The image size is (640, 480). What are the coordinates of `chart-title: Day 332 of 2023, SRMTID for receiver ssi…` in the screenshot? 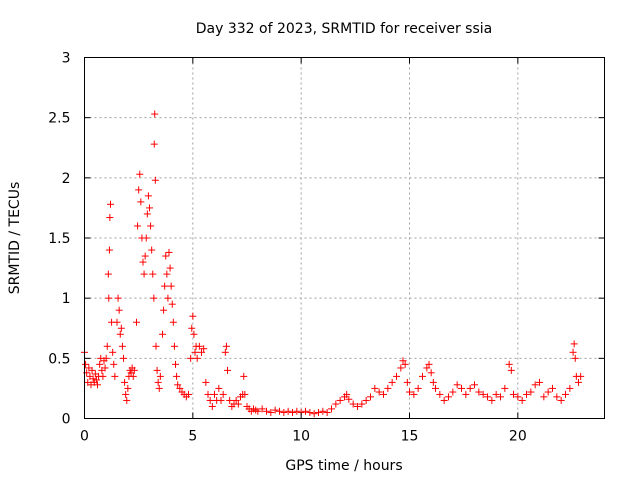 It's located at (344, 29).